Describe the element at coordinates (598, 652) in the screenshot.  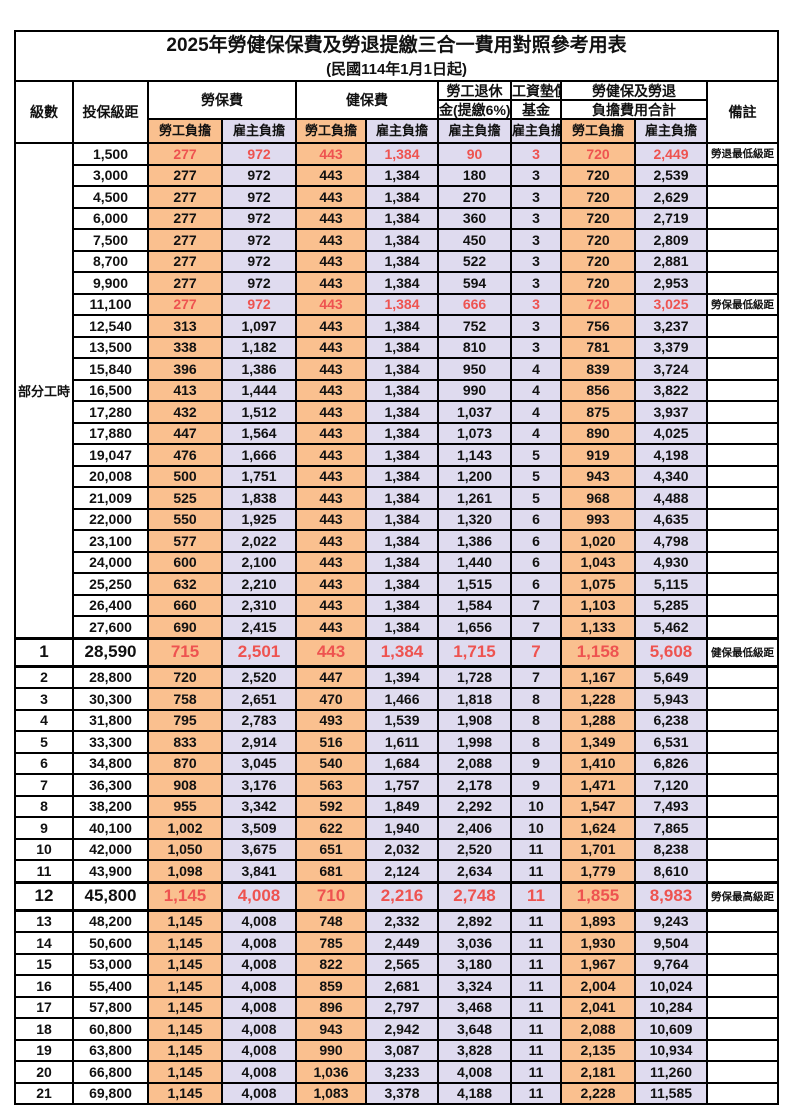
I see `total-employee-cell: 1,158` at that location.